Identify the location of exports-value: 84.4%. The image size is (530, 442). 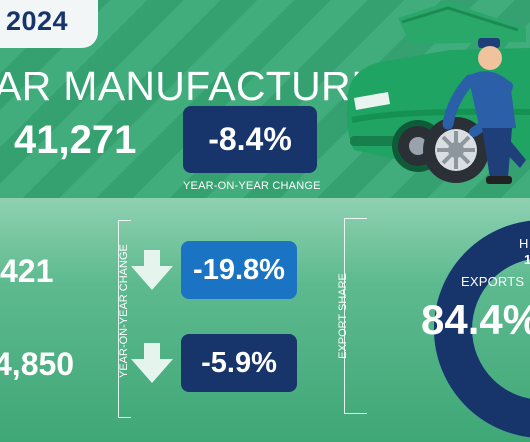
(475, 319).